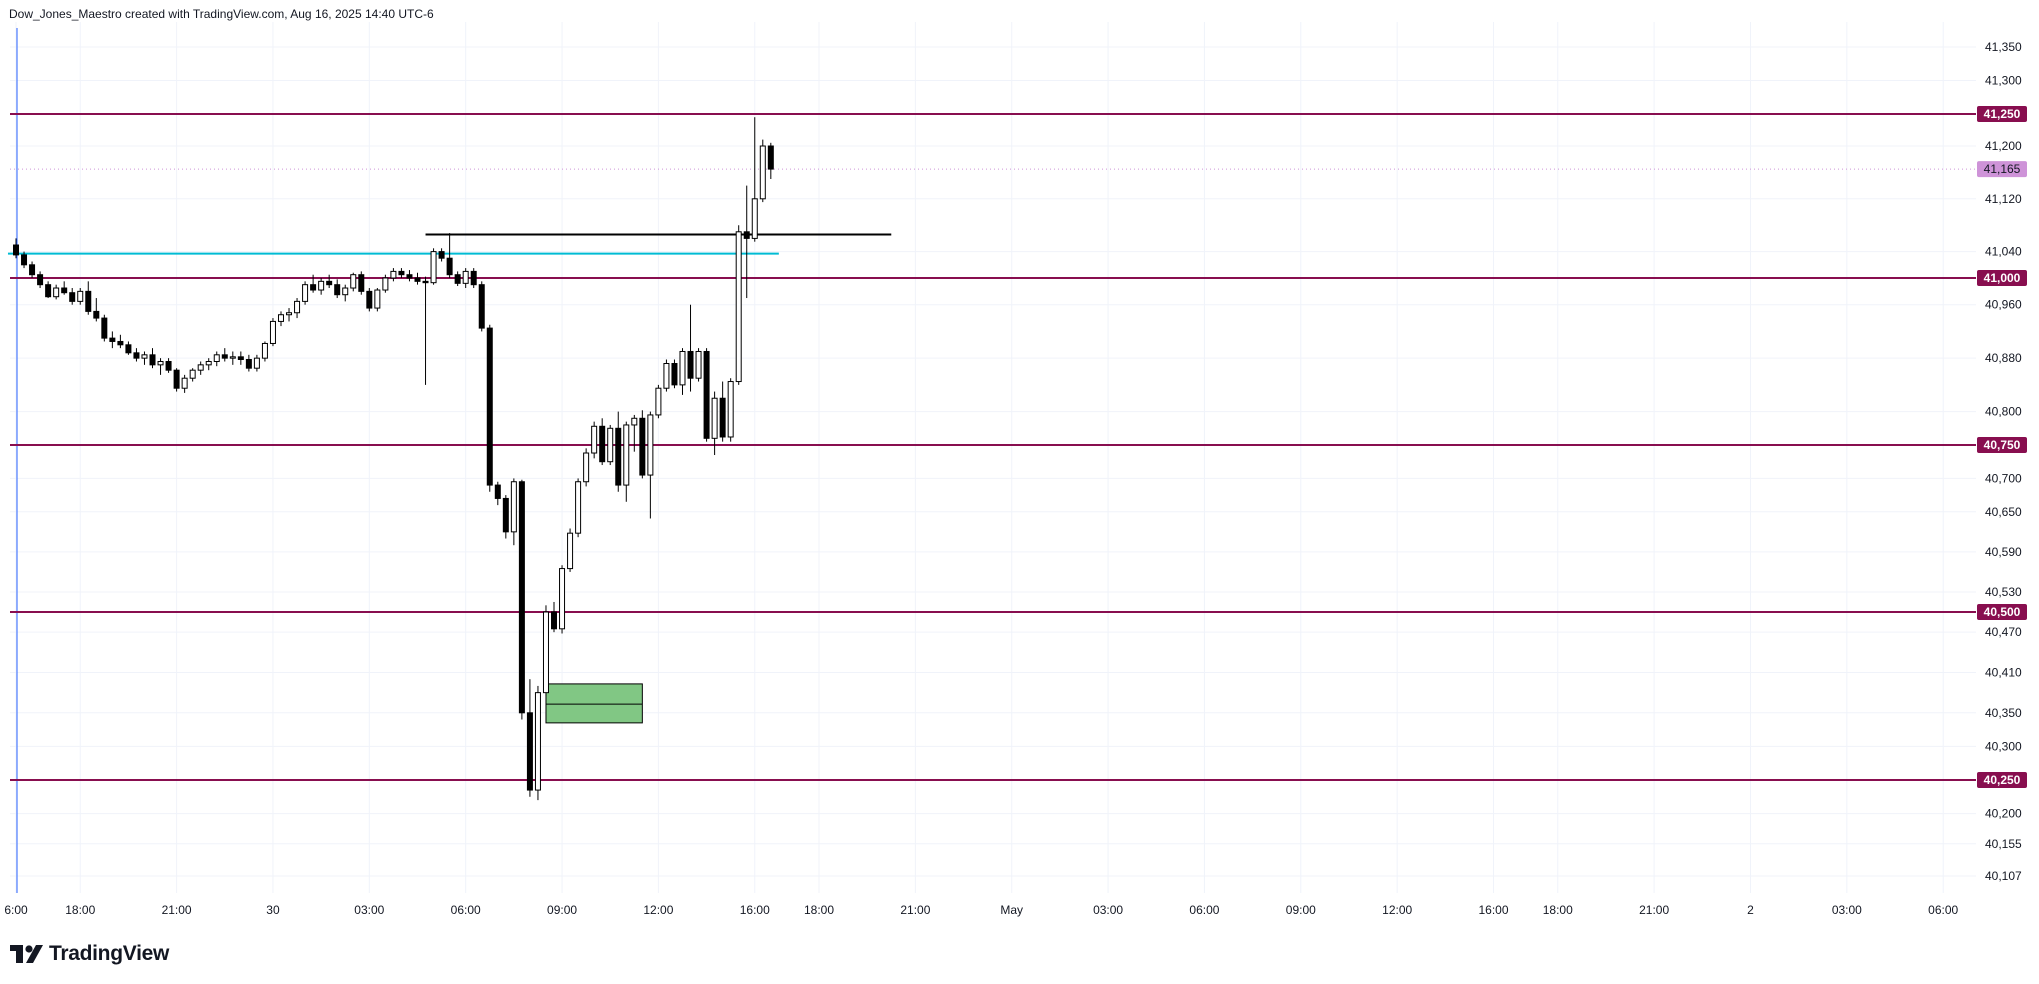 This screenshot has height=984, width=2039. What do you see at coordinates (2003, 512) in the screenshot?
I see `price-tick-label: 40,650` at bounding box center [2003, 512].